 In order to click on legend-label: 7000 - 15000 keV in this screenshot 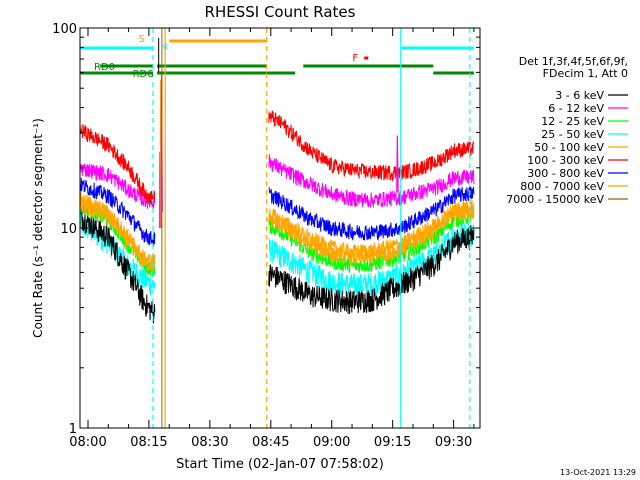, I will do `click(555, 199)`.